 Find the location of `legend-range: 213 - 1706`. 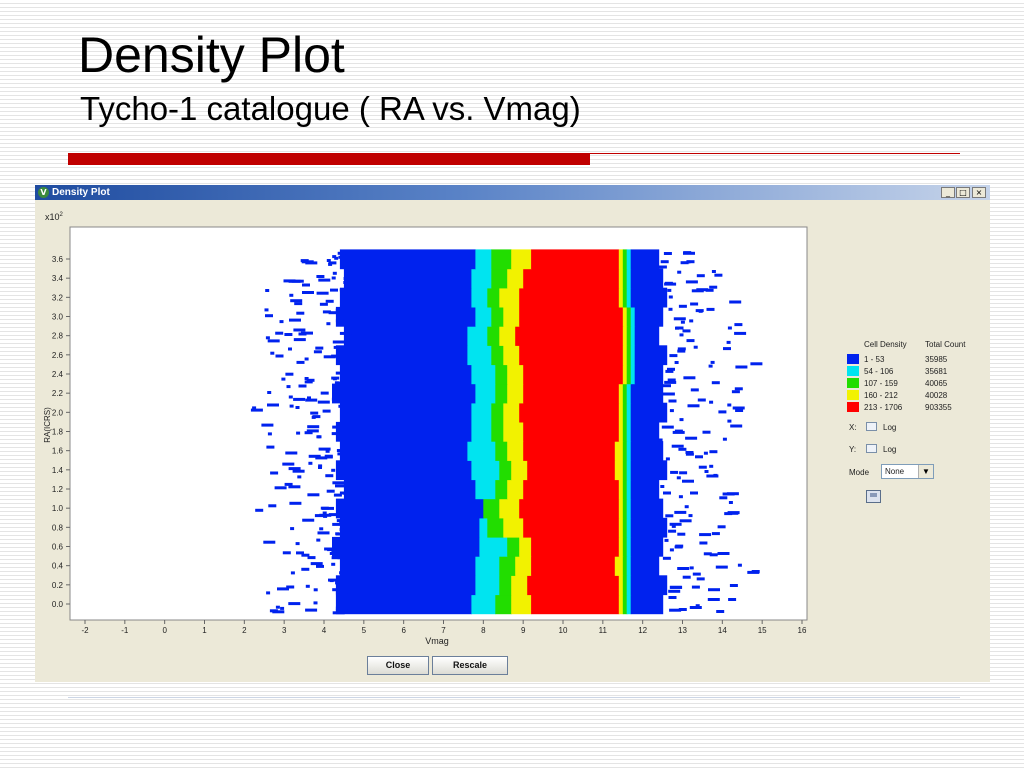

legend-range: 213 - 1706 is located at coordinates (883, 407).